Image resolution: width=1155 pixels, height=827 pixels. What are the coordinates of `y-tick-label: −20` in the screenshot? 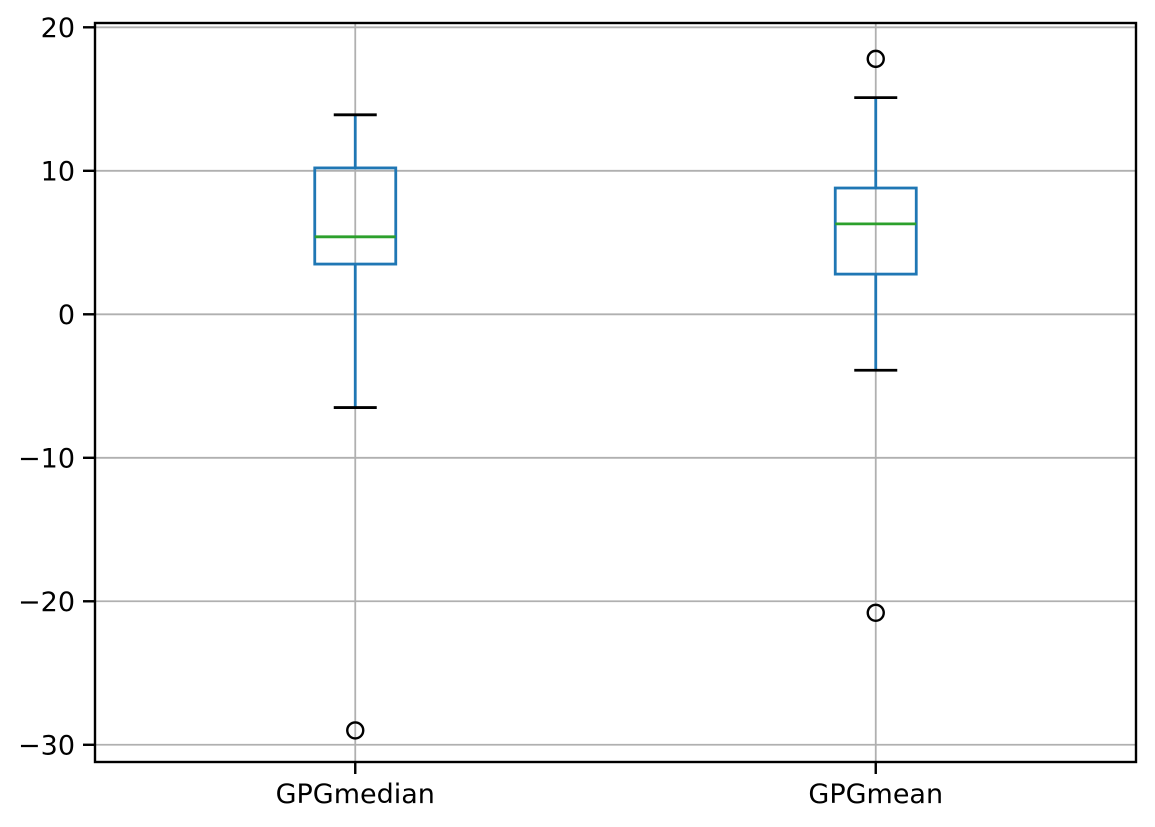 It's located at (46, 602).